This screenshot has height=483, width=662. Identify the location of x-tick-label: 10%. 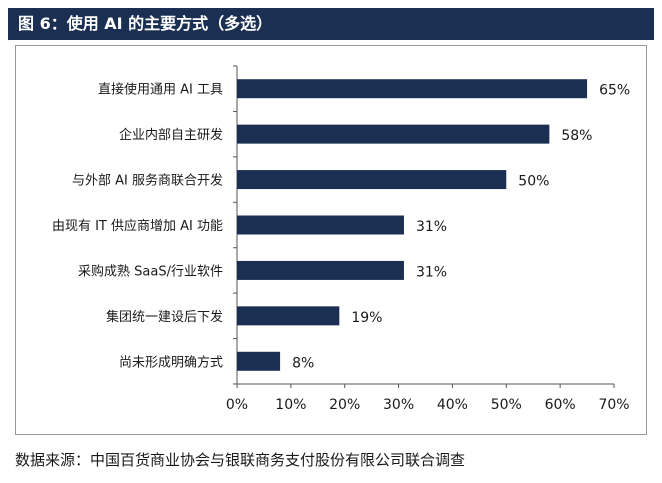
(290, 405).